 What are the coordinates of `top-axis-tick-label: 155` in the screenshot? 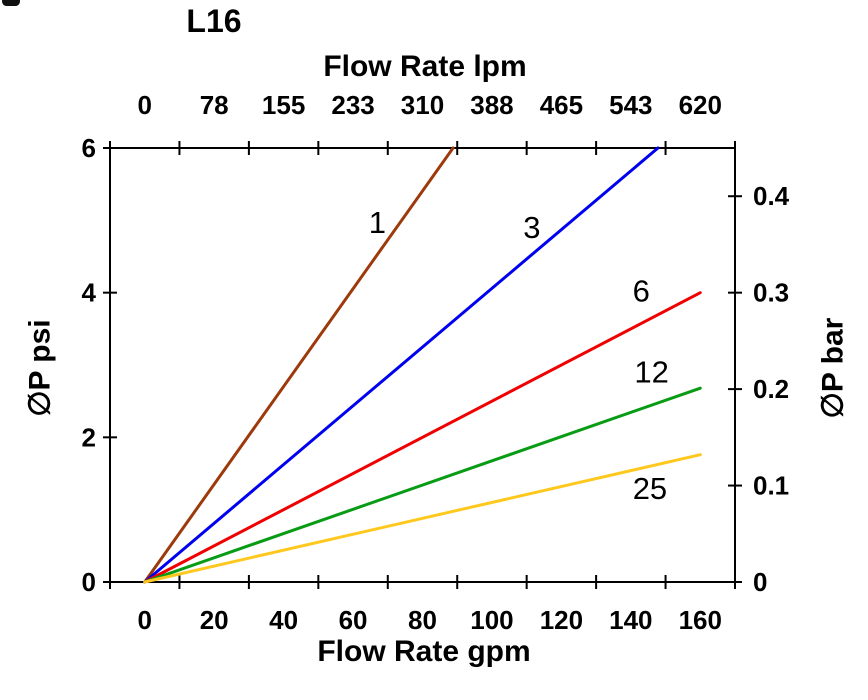 It's located at (283, 105).